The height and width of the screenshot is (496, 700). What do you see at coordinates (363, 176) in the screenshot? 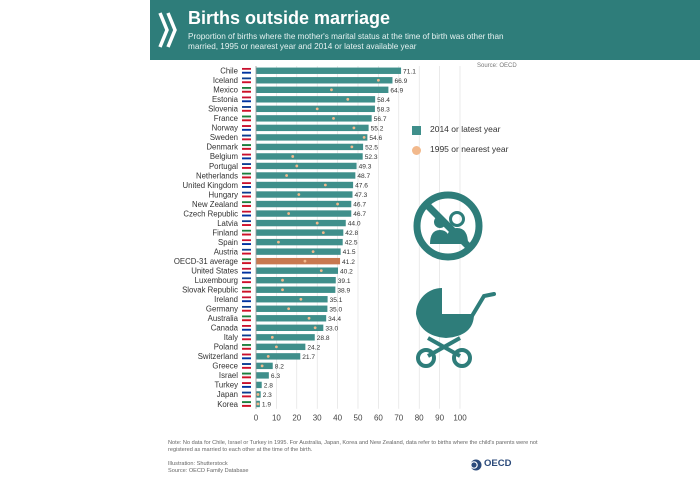
I see `data-label: 48.7` at bounding box center [363, 176].